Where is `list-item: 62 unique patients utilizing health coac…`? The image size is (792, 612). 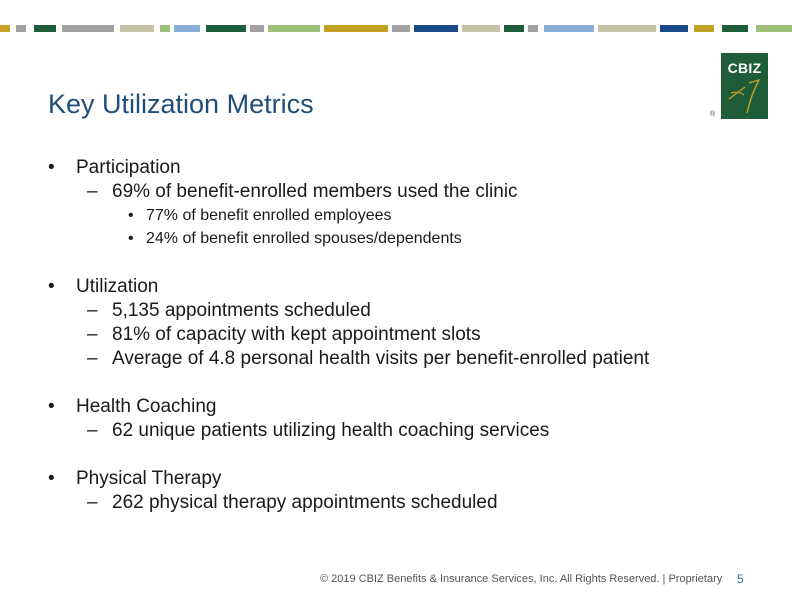
list-item: 62 unique patients utilizing health coac… is located at coordinates (331, 430).